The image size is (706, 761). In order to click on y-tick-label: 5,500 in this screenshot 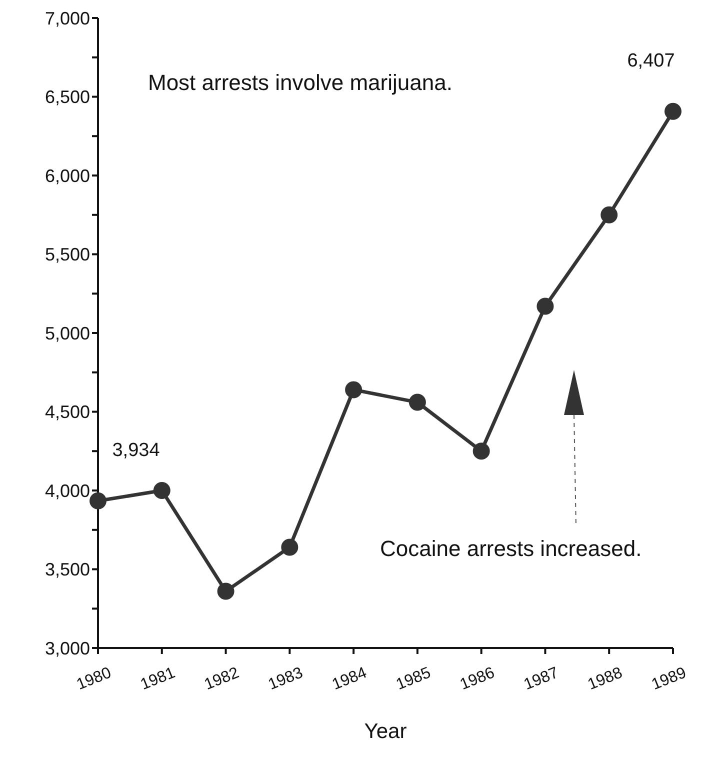, I will do `click(67, 254)`.